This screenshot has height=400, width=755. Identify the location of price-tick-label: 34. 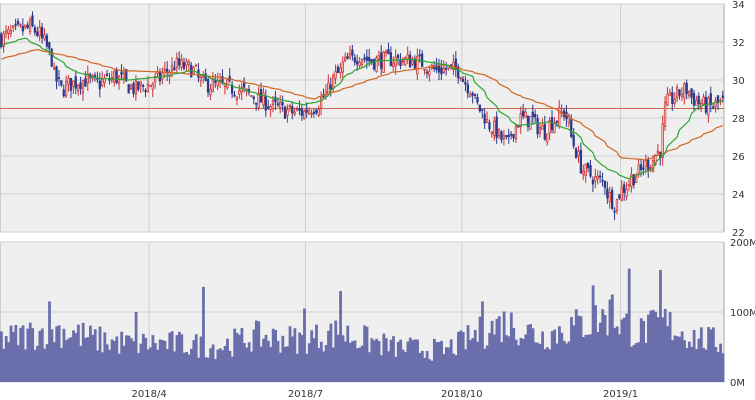
(738, 5).